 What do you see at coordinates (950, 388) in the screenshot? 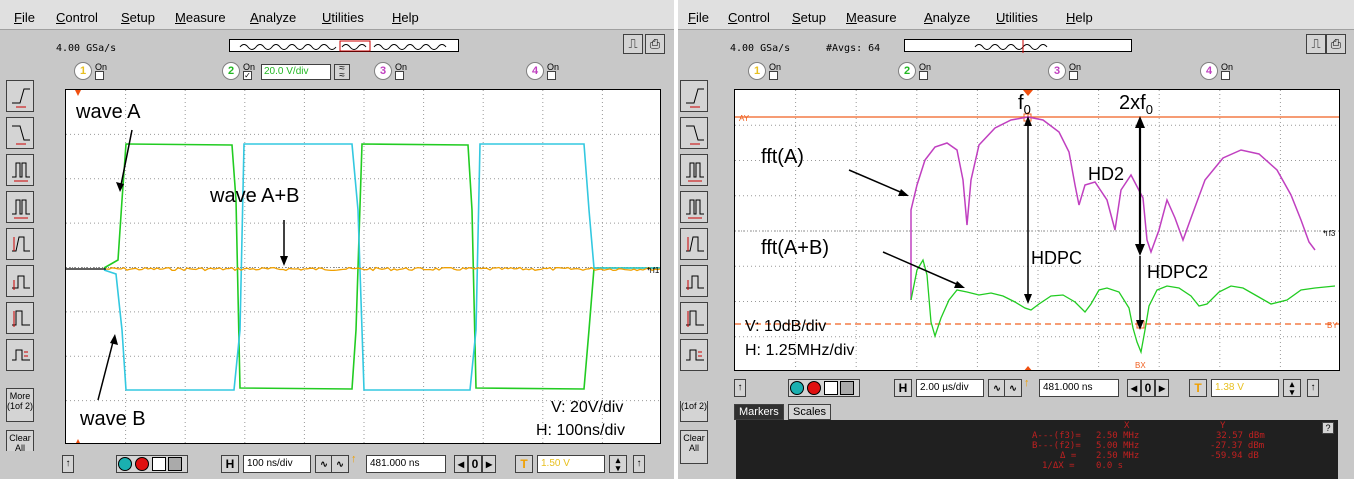
I see `time-div-field: 2.00 µs/div` at bounding box center [950, 388].